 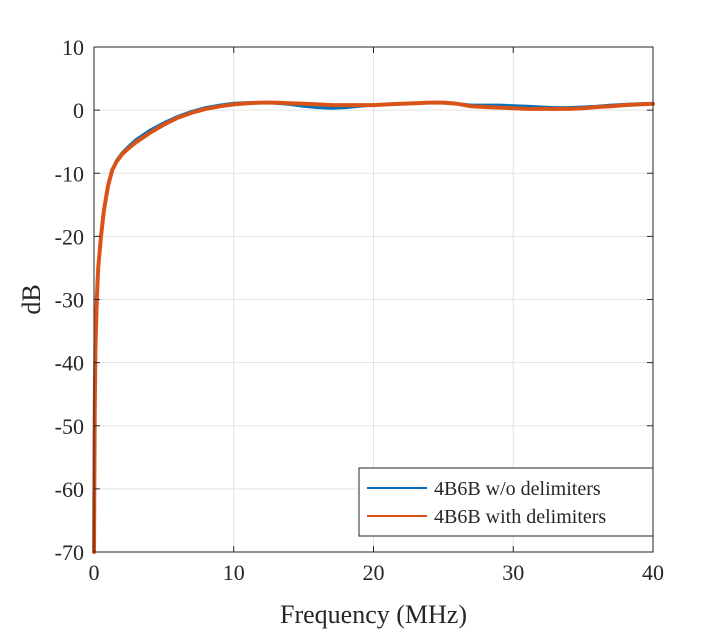 What do you see at coordinates (373, 614) in the screenshot?
I see `x-axis-label: Frequency (MHz)` at bounding box center [373, 614].